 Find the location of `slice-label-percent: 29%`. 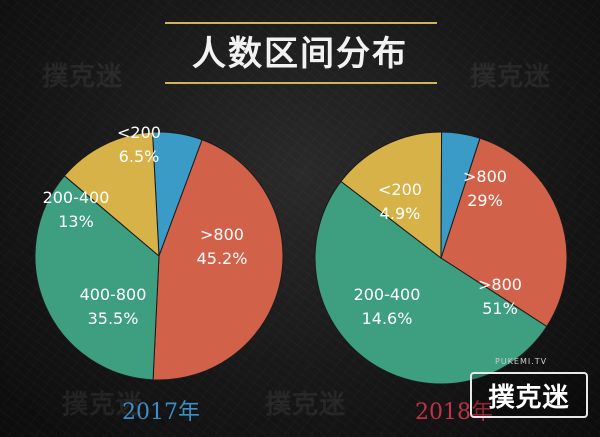

slice-label-percent: 29% is located at coordinates (485, 200).